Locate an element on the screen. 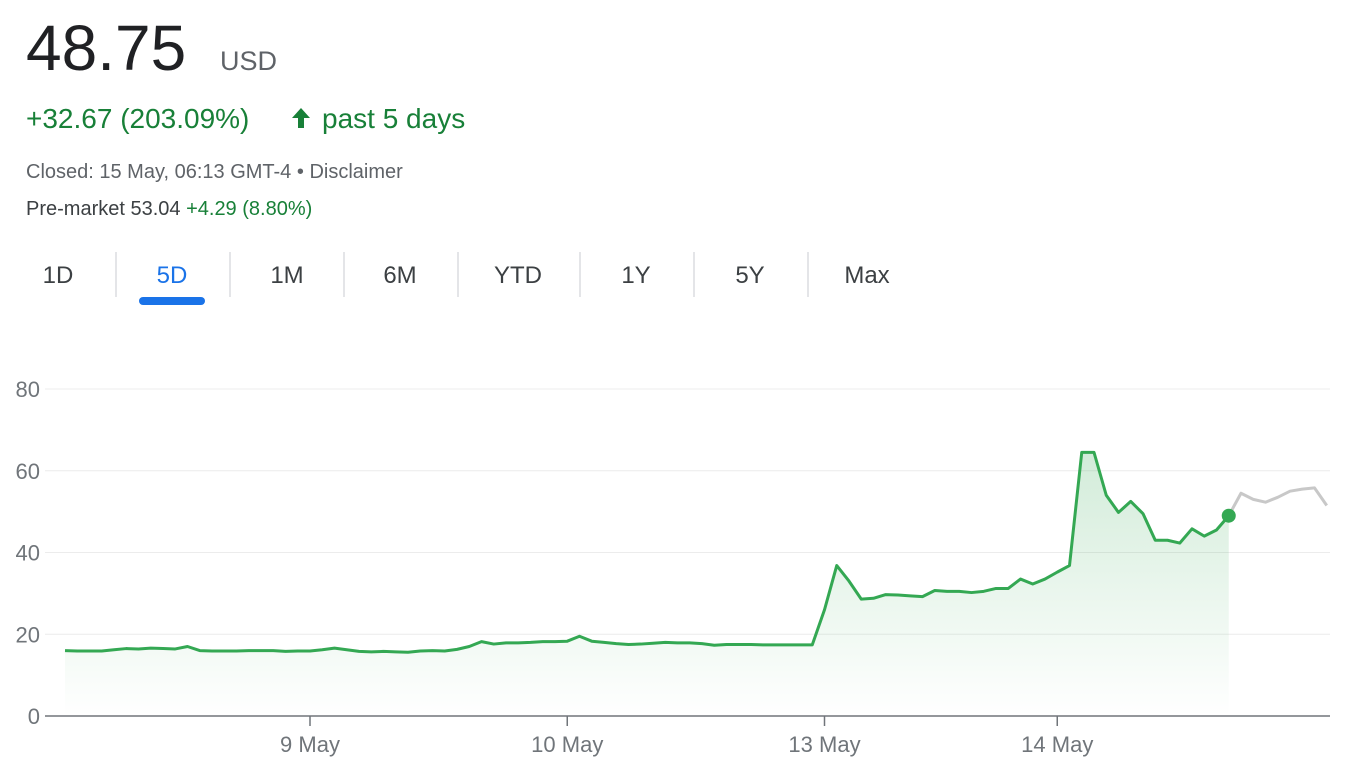 This screenshot has height=775, width=1366. y-tick-label: 20 is located at coordinates (28, 634).